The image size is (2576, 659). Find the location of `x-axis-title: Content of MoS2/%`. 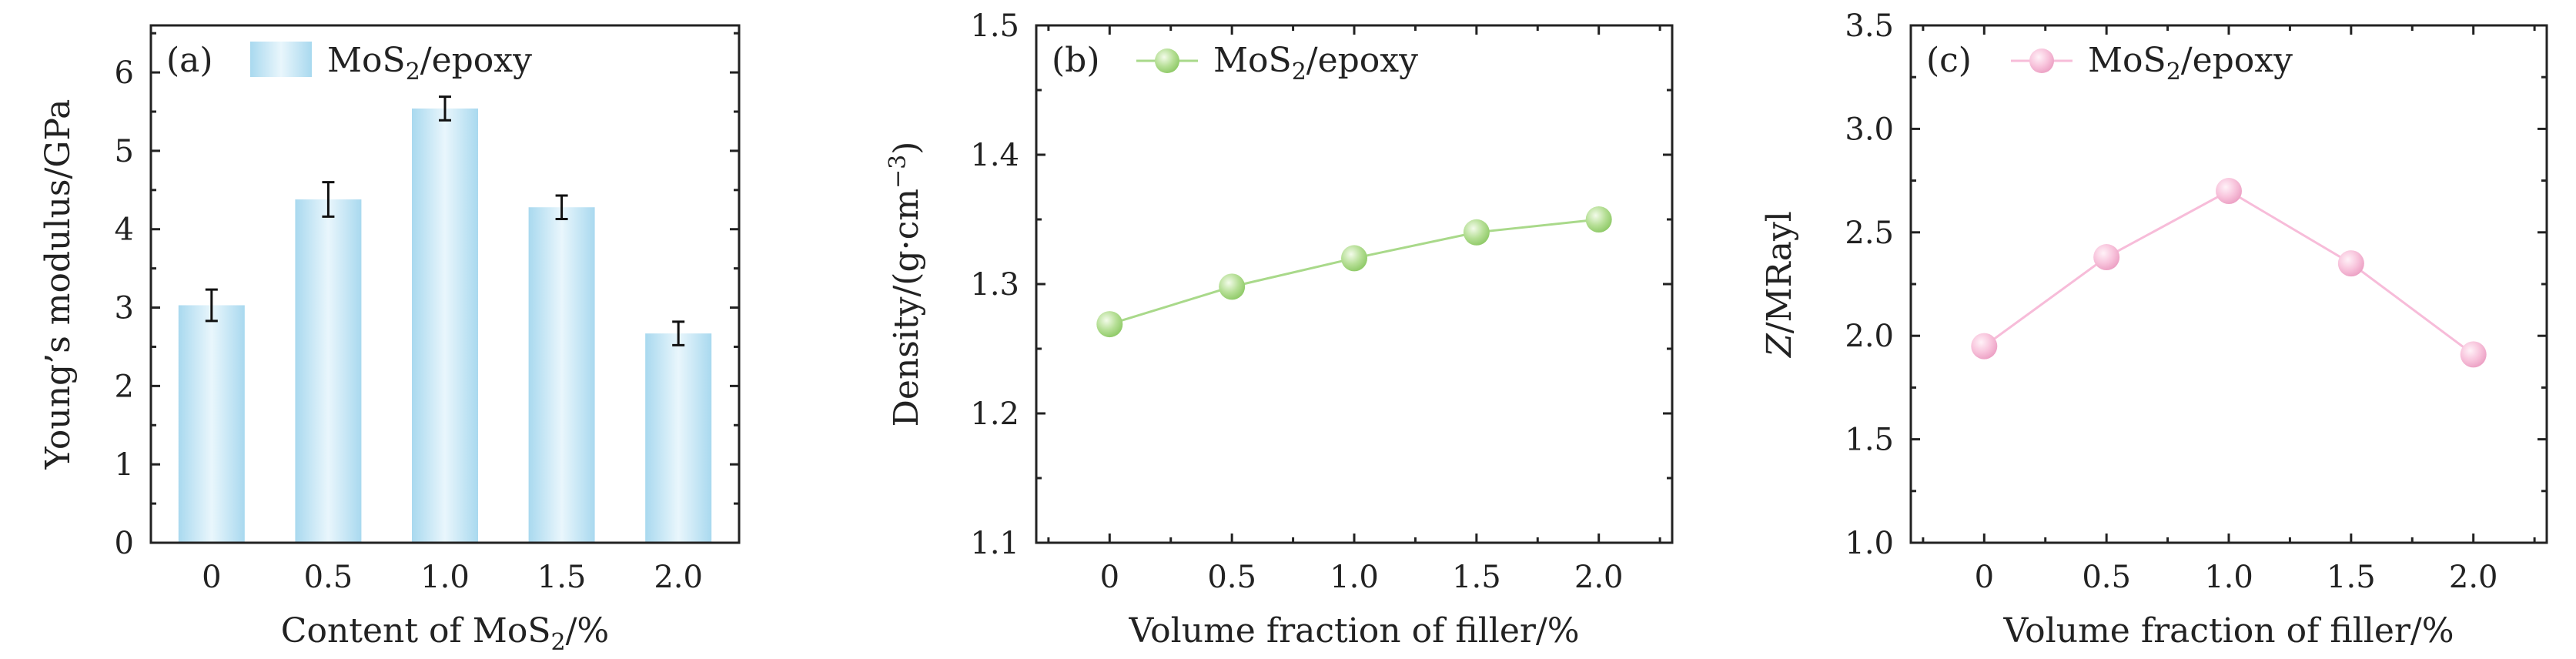

x-axis-title: Content of MoS2/% is located at coordinates (445, 633).